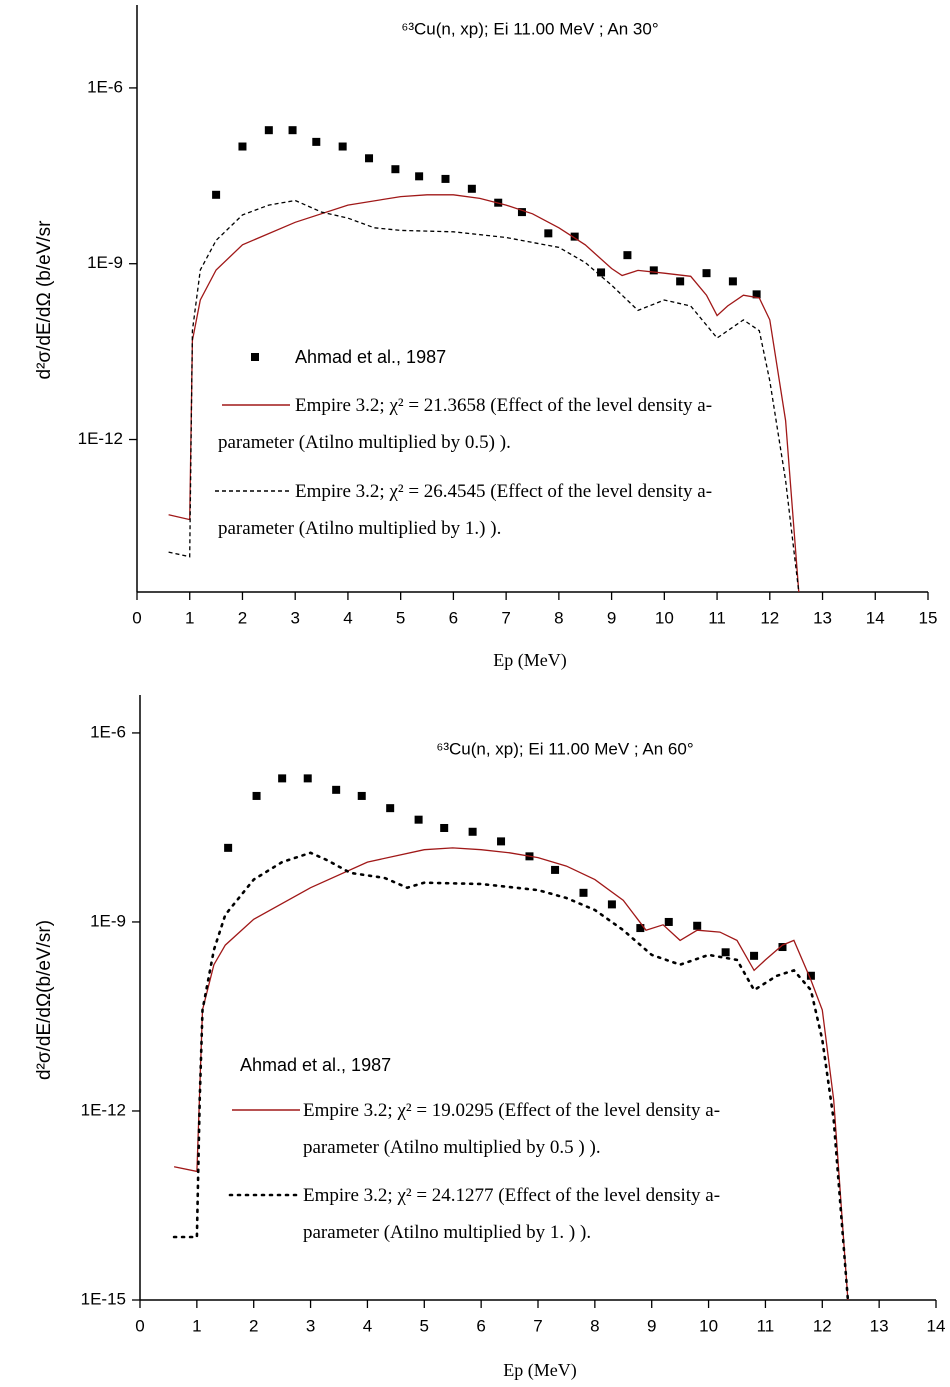 This screenshot has width=950, height=1387. Describe the element at coordinates (928, 617) in the screenshot. I see `x-tick-label: 15` at that location.